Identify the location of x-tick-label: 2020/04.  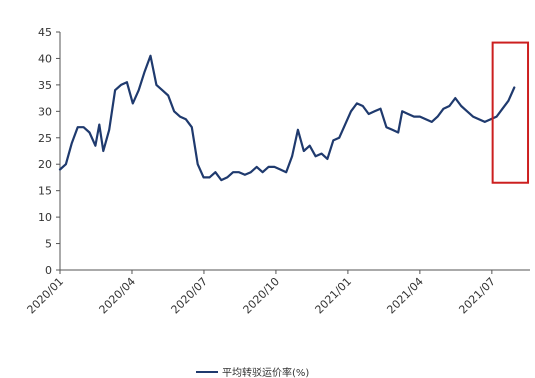
(118, 296).